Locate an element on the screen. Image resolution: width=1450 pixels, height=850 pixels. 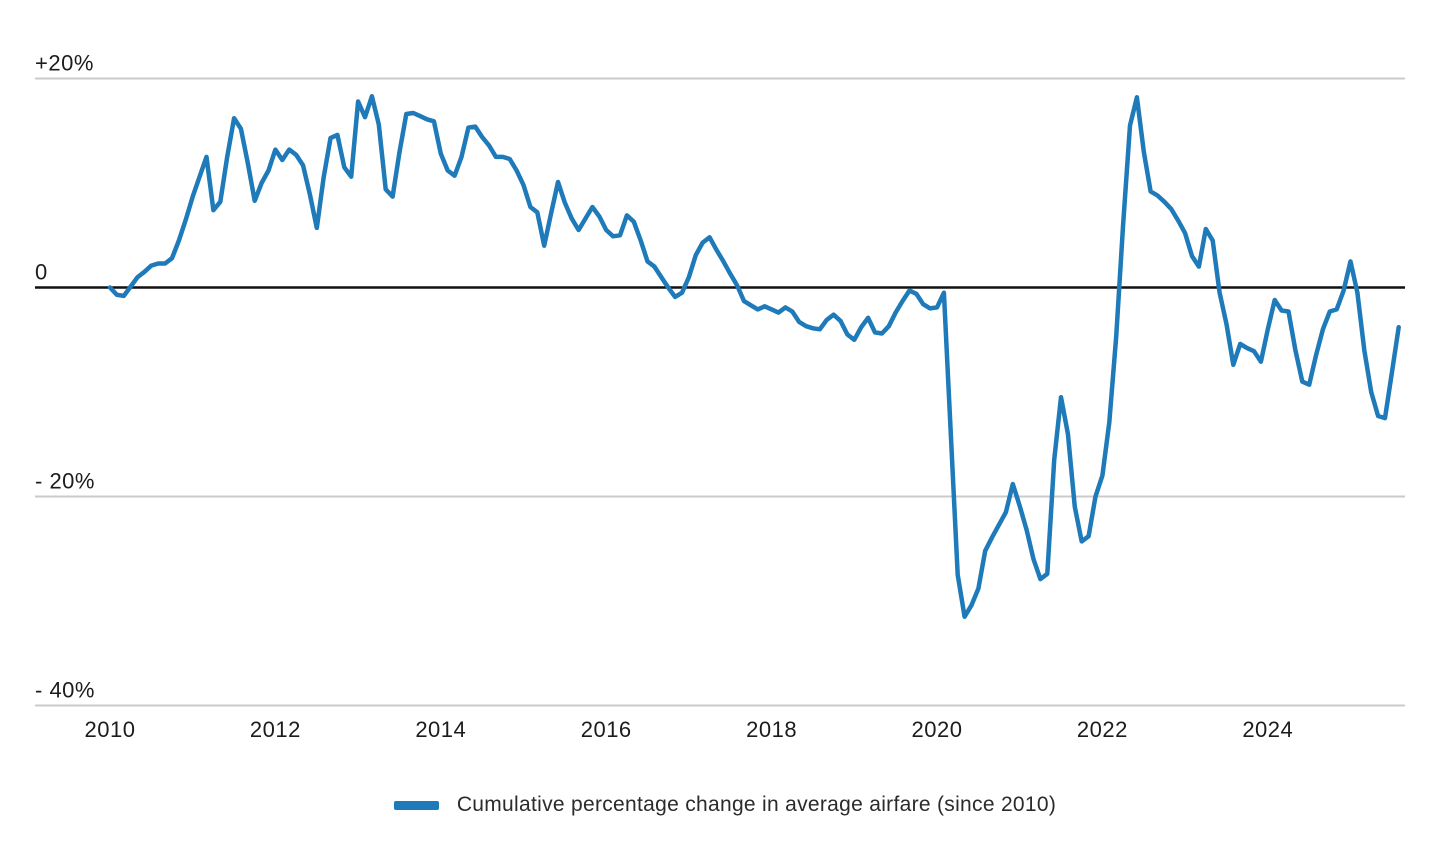
y-tick-label: - 40% is located at coordinates (65, 690).